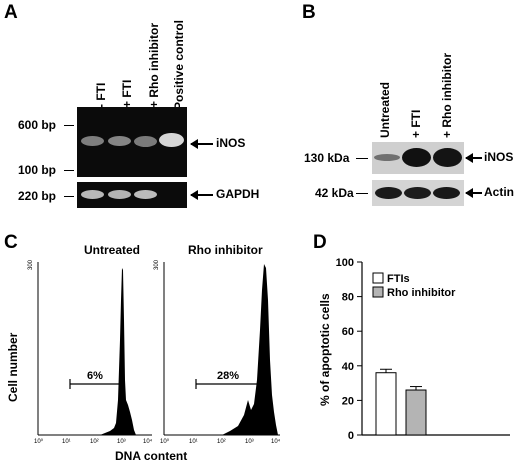 This screenshot has width=520, height=468. I want to click on inos-pcr-gel, so click(132, 142).